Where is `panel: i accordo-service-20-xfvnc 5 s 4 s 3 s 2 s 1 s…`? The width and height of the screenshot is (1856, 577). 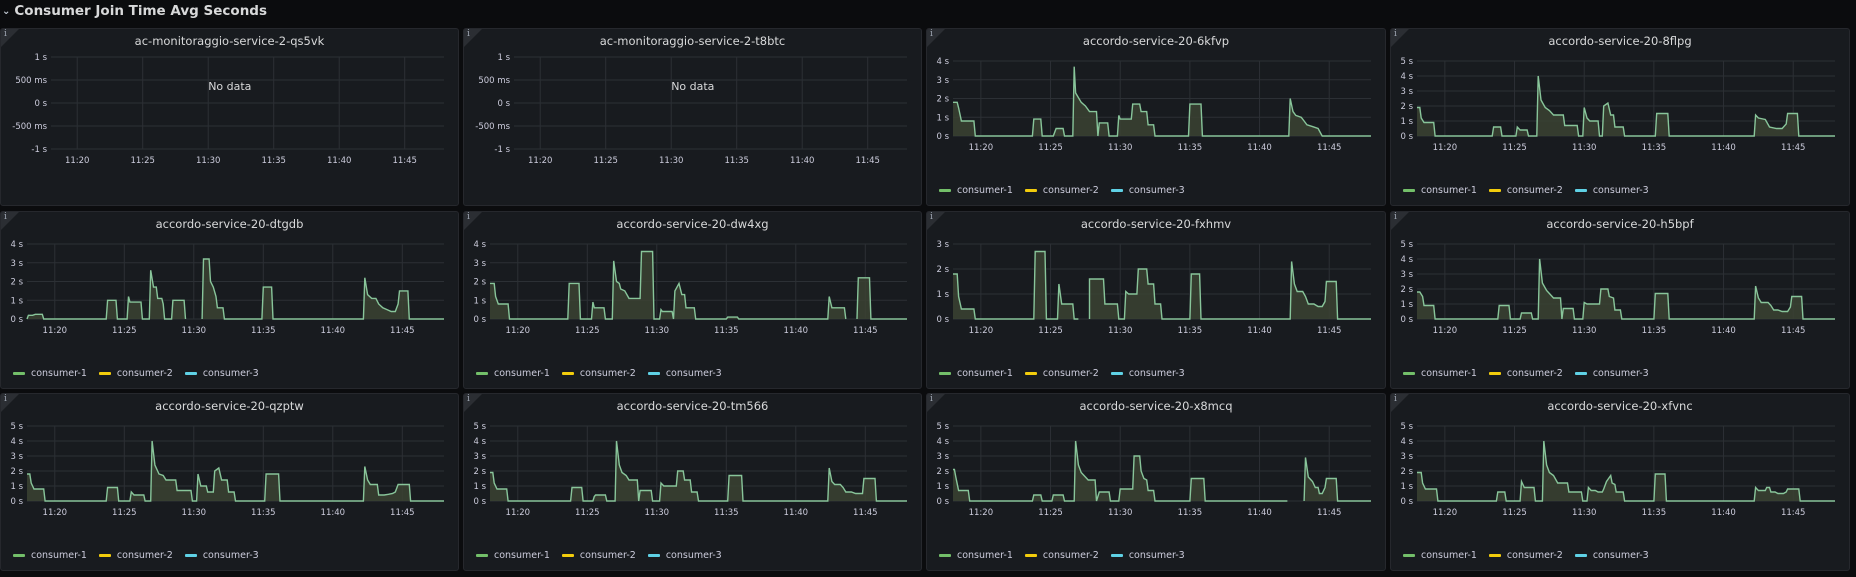
panel: i accordo-service-20-xfvnc 5 s 4 s 3 s 2 s 1 s… is located at coordinates (1620, 482).